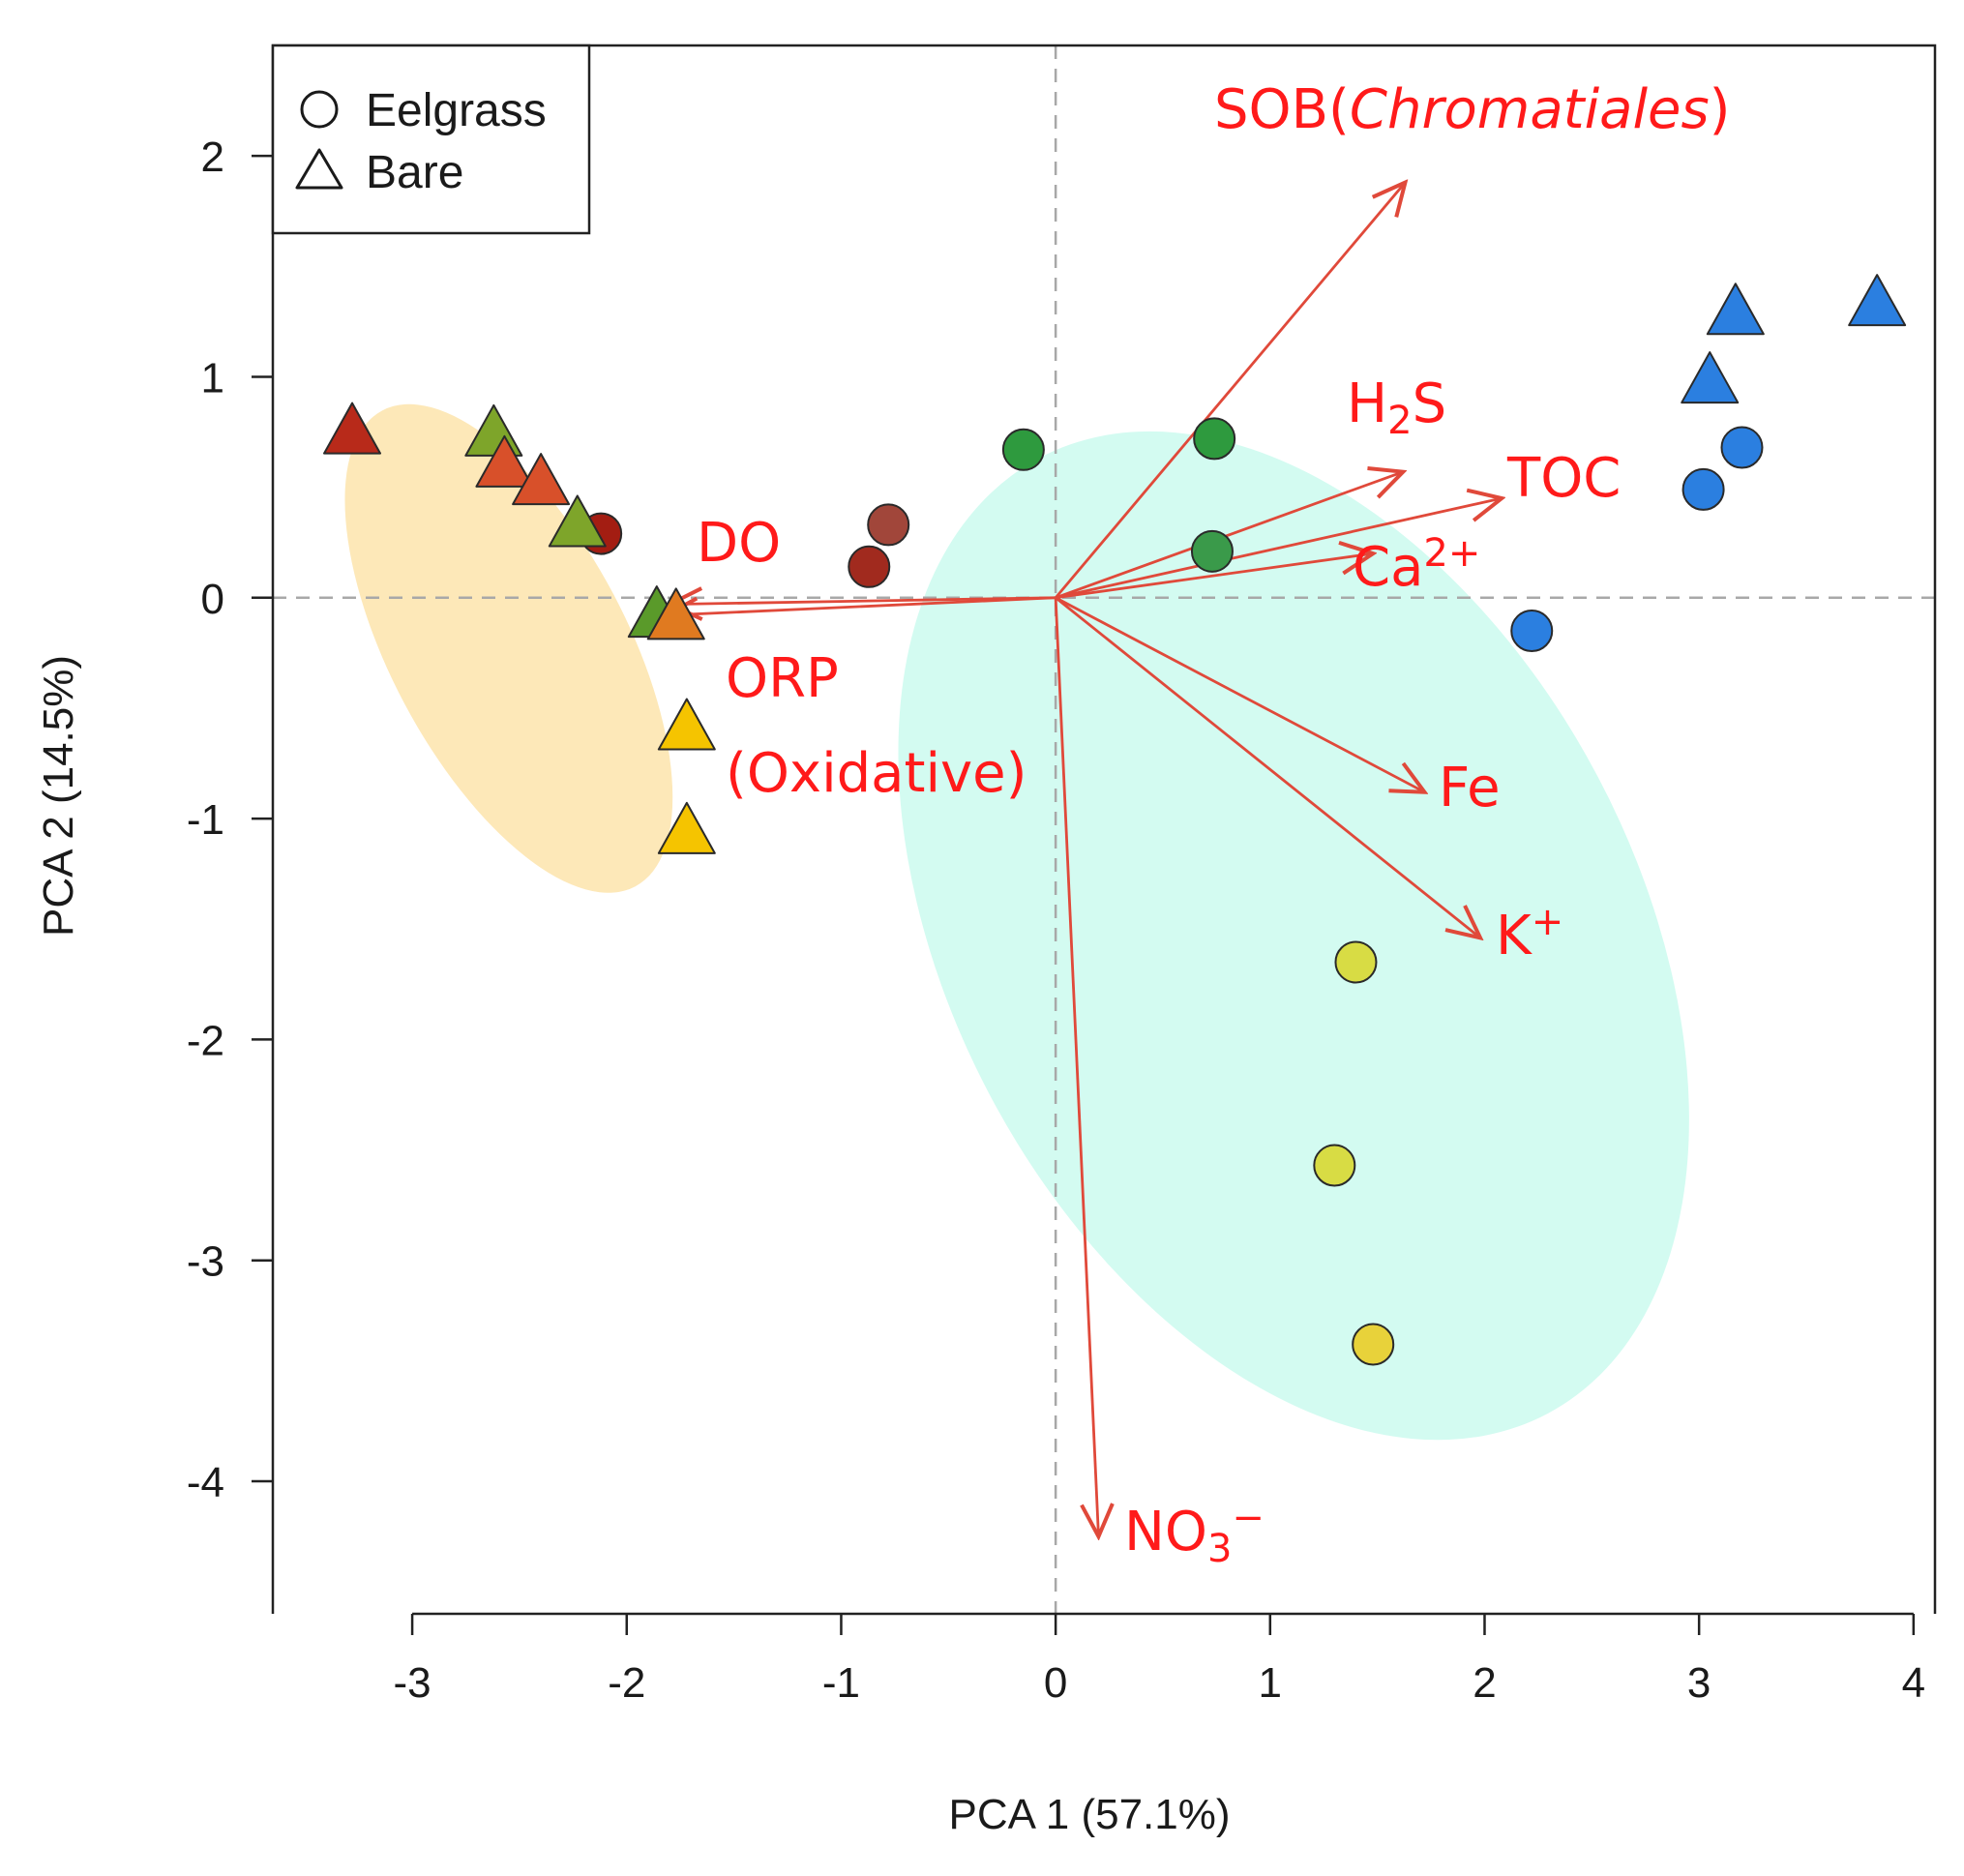 The width and height of the screenshot is (1964, 1876). I want to click on x-tick-label: 2, so click(1484, 1683).